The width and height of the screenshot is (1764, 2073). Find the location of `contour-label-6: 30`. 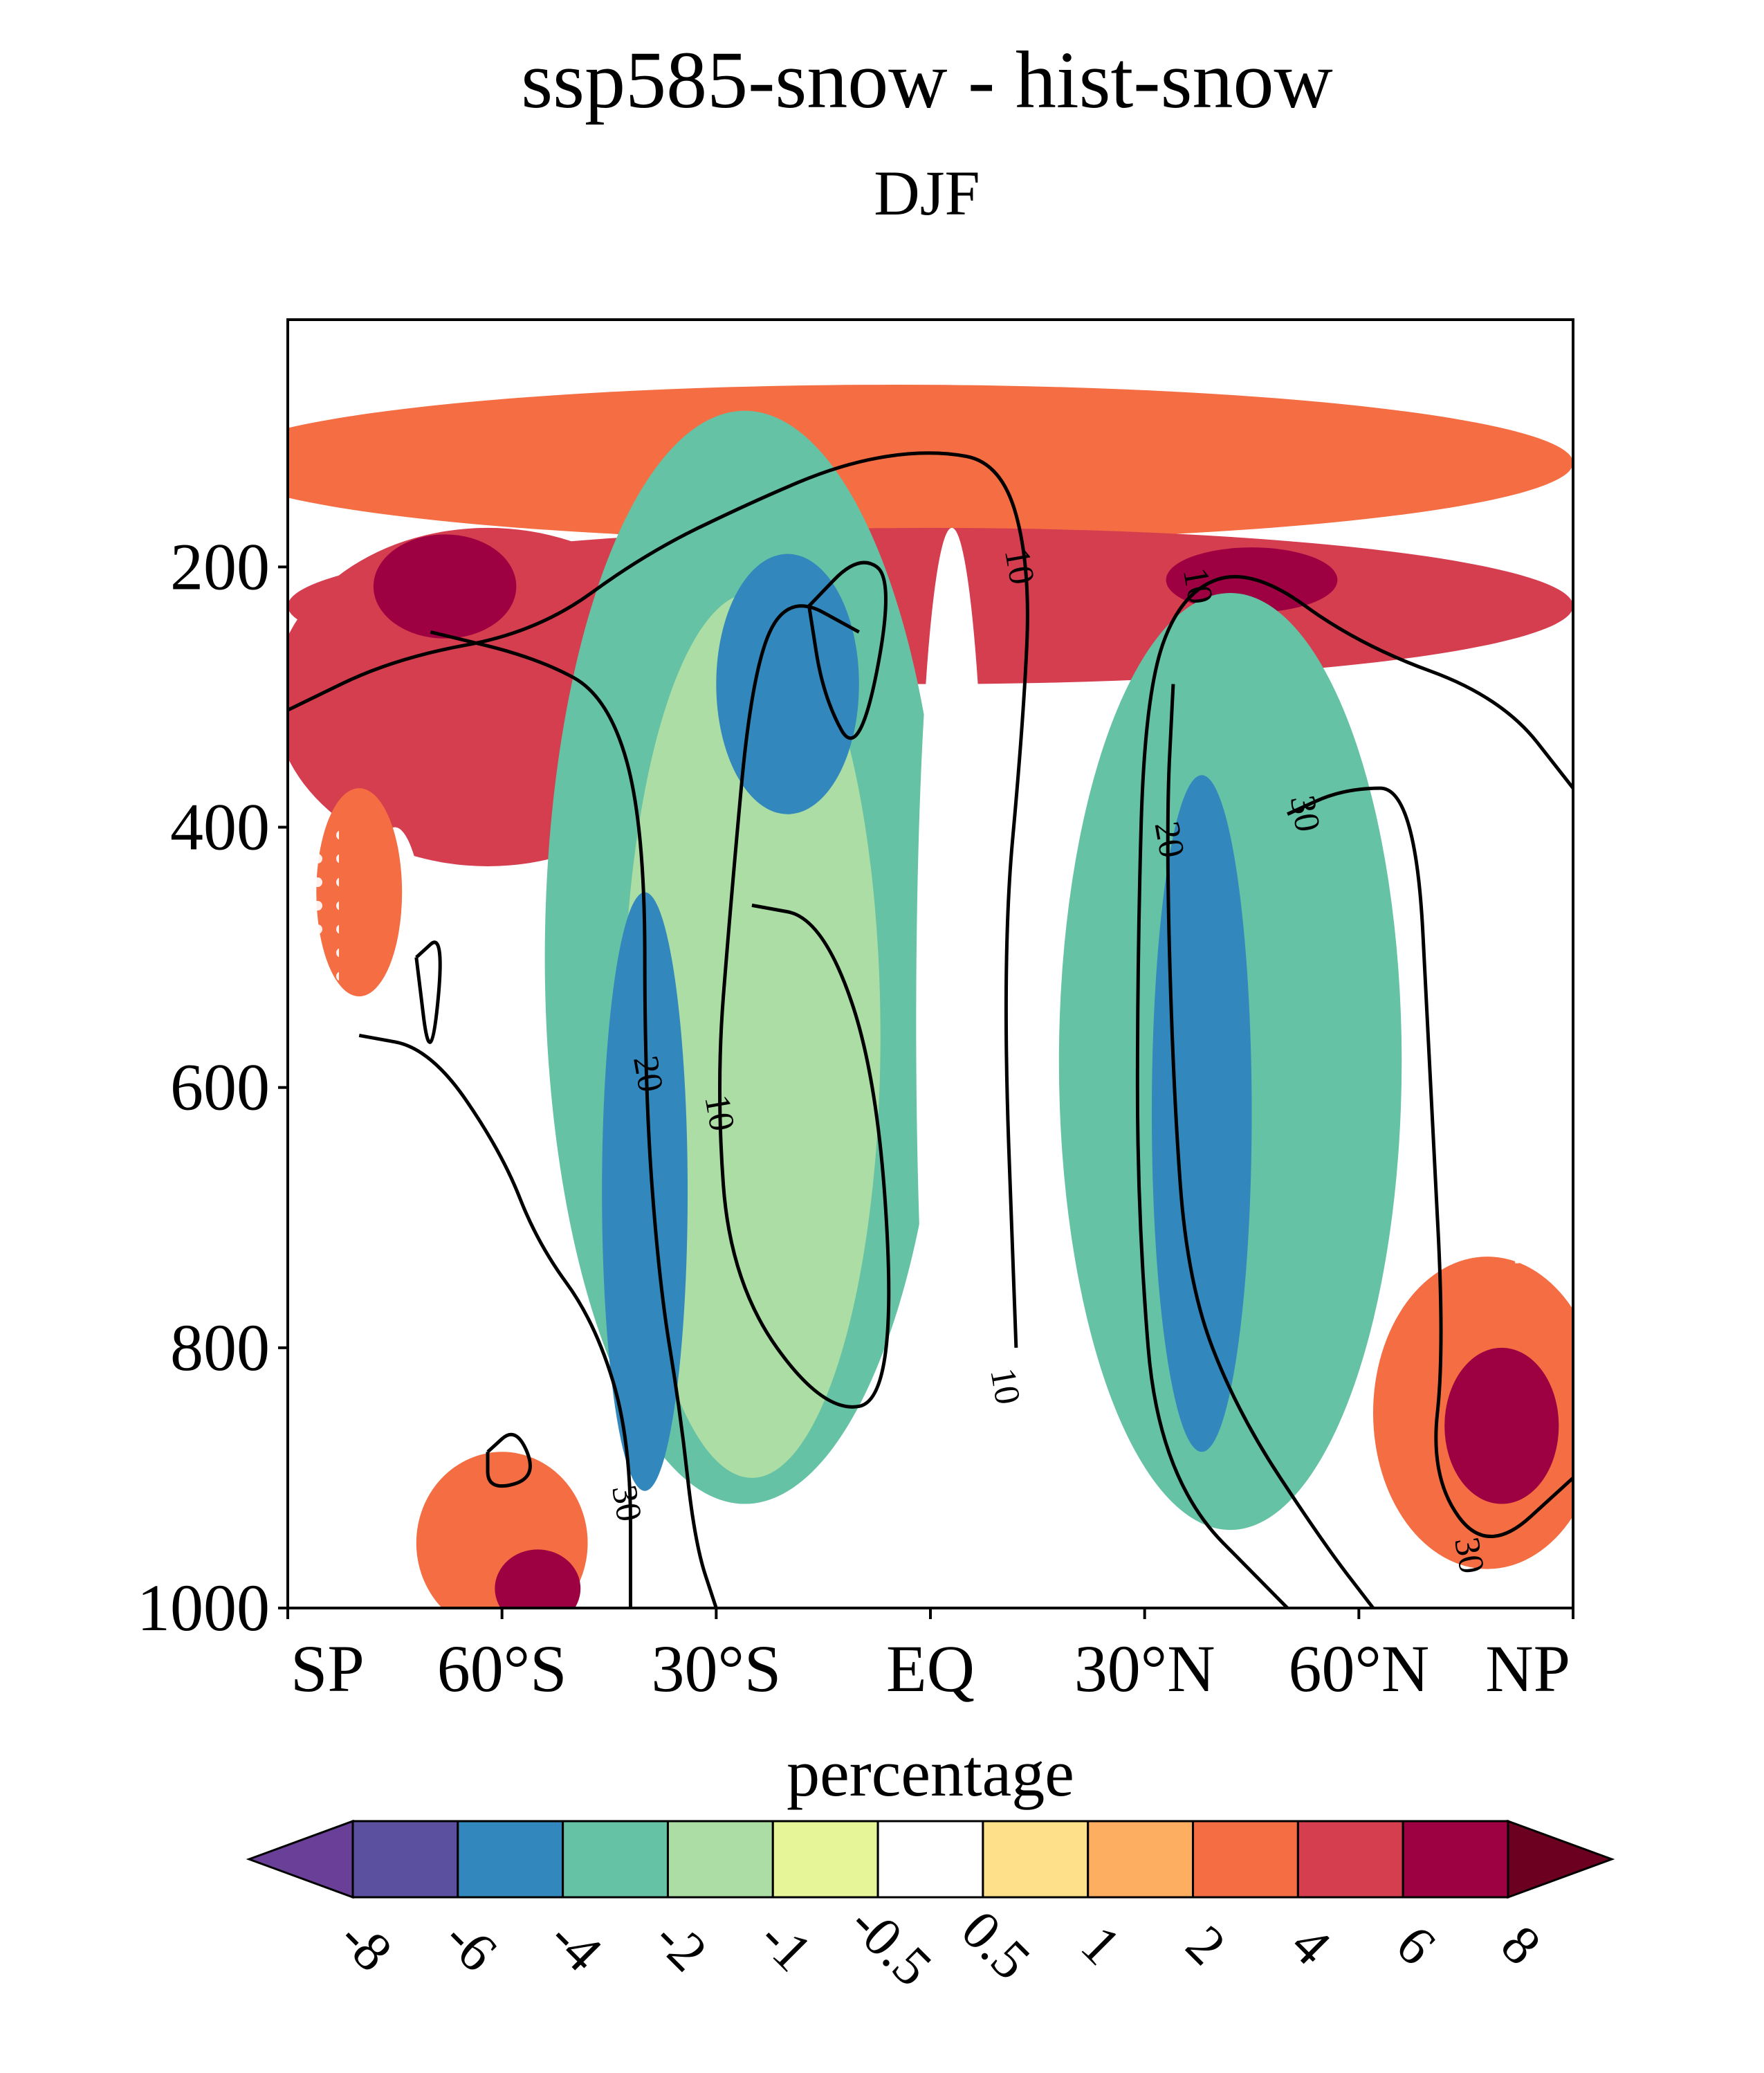

contour-label-6: 30 is located at coordinates (1305, 813).